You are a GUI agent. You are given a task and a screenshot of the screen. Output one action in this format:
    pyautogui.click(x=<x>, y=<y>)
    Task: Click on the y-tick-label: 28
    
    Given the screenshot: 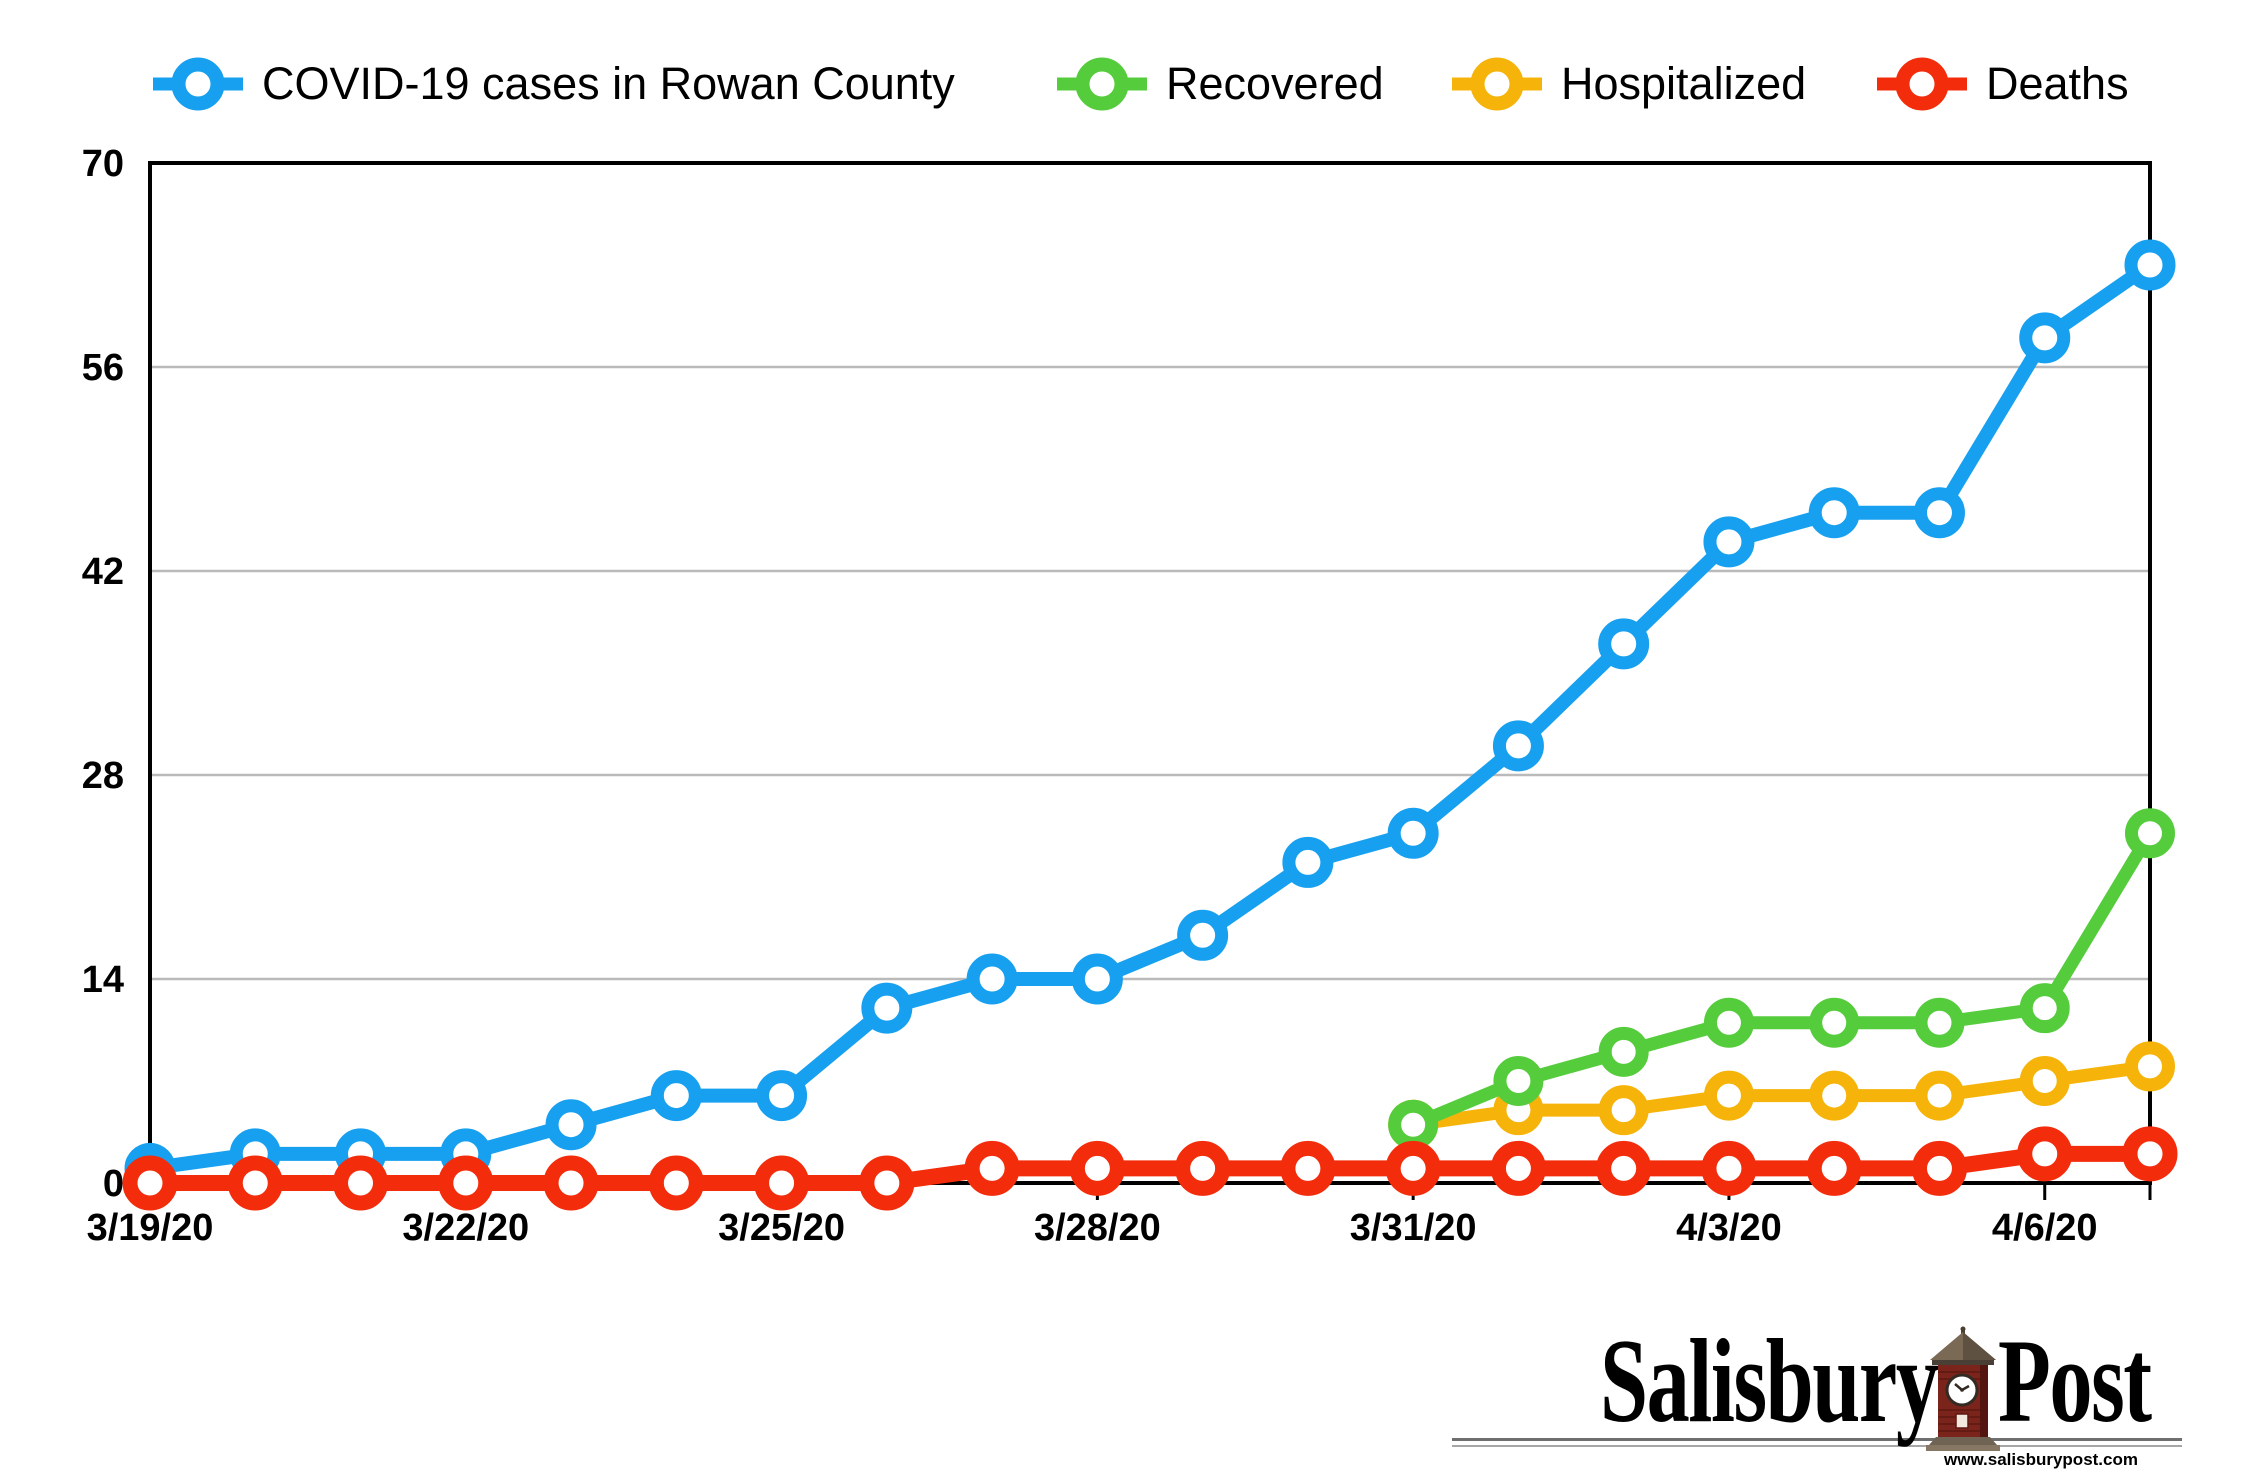 What is the action you would take?
    pyautogui.click(x=103, y=776)
    